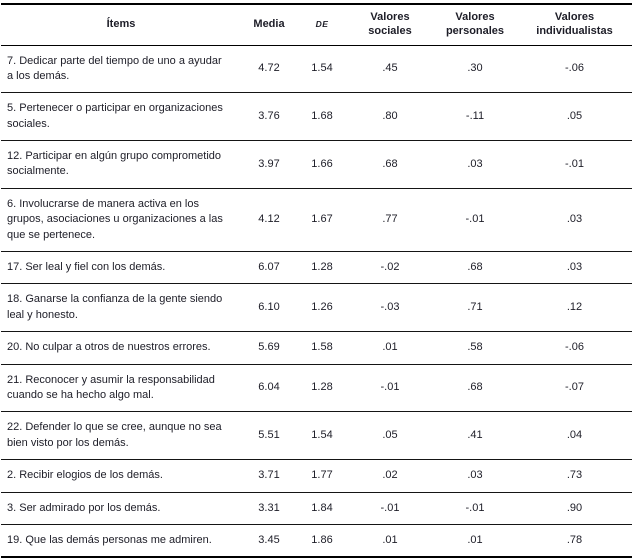  What do you see at coordinates (390, 24) in the screenshot?
I see `col-header-valores-sociales: Valores sociales` at bounding box center [390, 24].